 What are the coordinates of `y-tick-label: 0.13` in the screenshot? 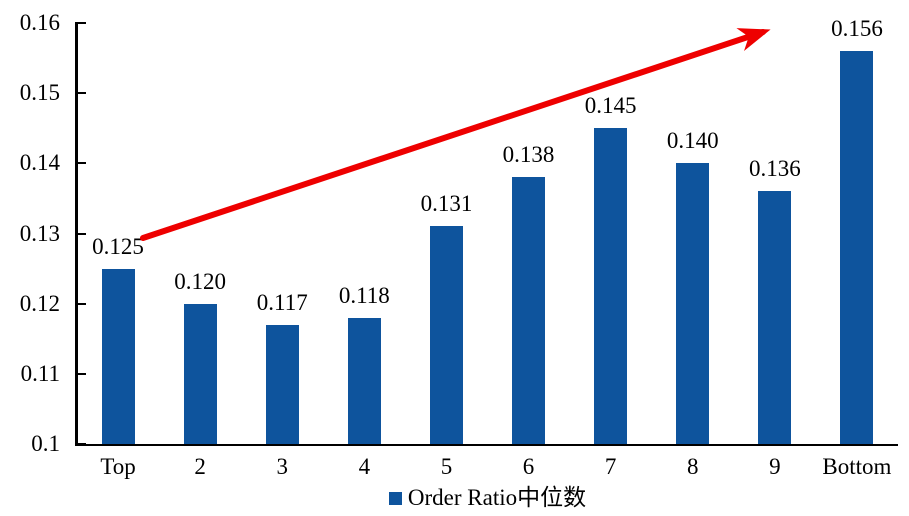 It's located at (39, 233).